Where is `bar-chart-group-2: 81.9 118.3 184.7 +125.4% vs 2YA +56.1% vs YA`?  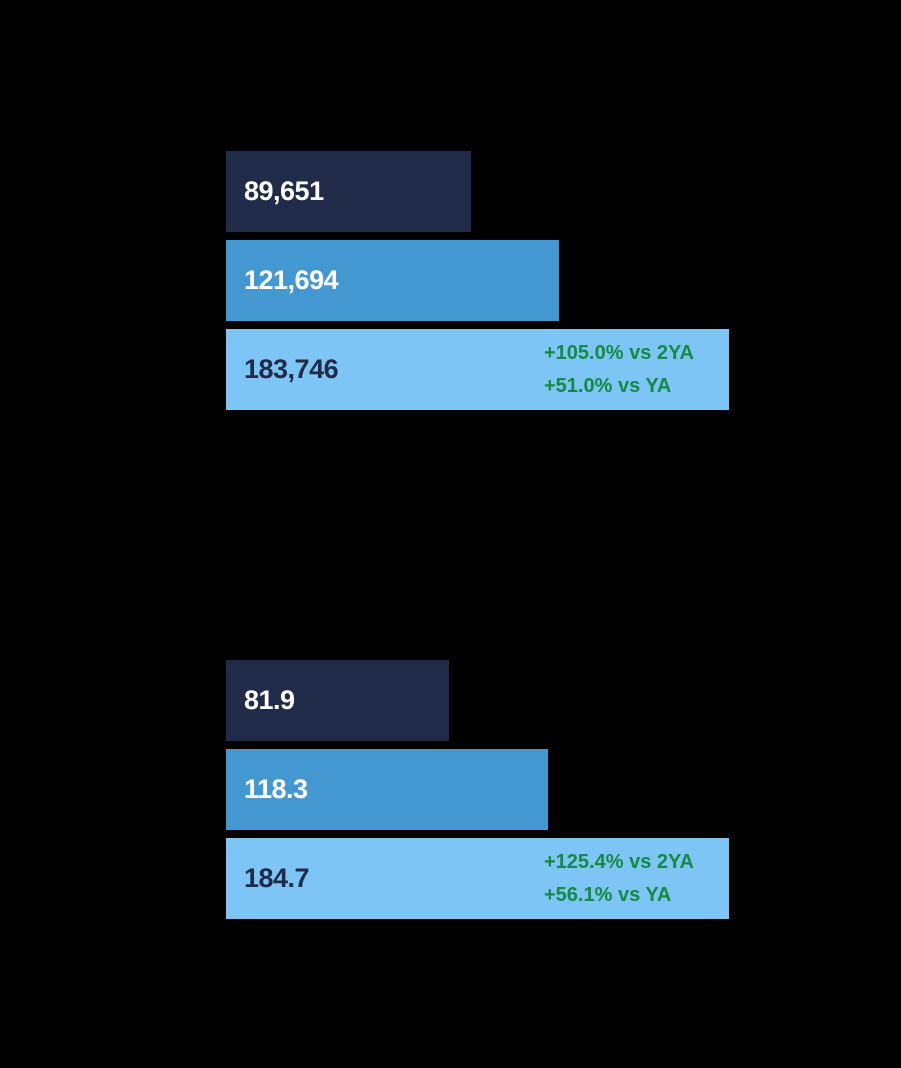 bar-chart-group-2: 81.9 118.3 184.7 +125.4% vs 2YA +56.1% vs YA is located at coordinates (477, 789).